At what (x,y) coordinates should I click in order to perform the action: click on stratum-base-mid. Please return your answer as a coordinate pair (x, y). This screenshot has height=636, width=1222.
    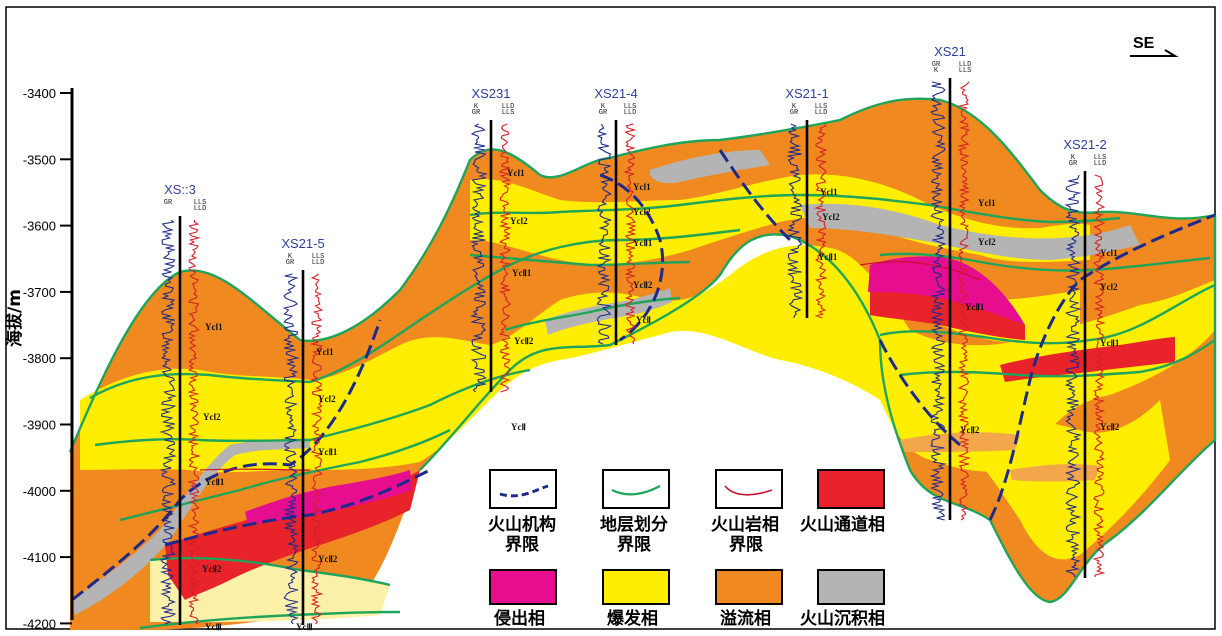
    Looking at the image, I should click on (650, 352).